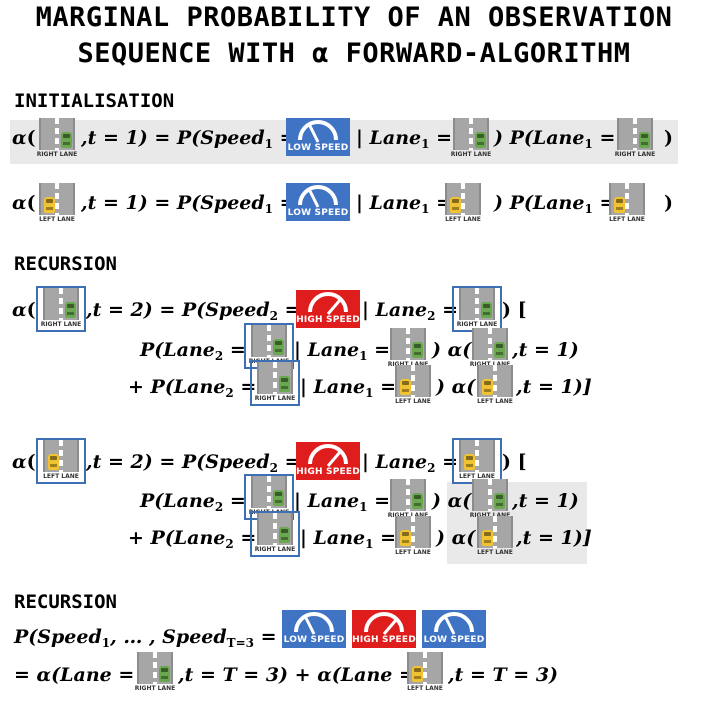 The width and height of the screenshot is (708, 703). Describe the element at coordinates (354, 53) in the screenshot. I see `title-line-2: SEQUENCE WITH α FORWARD-ALGORITHM` at that location.